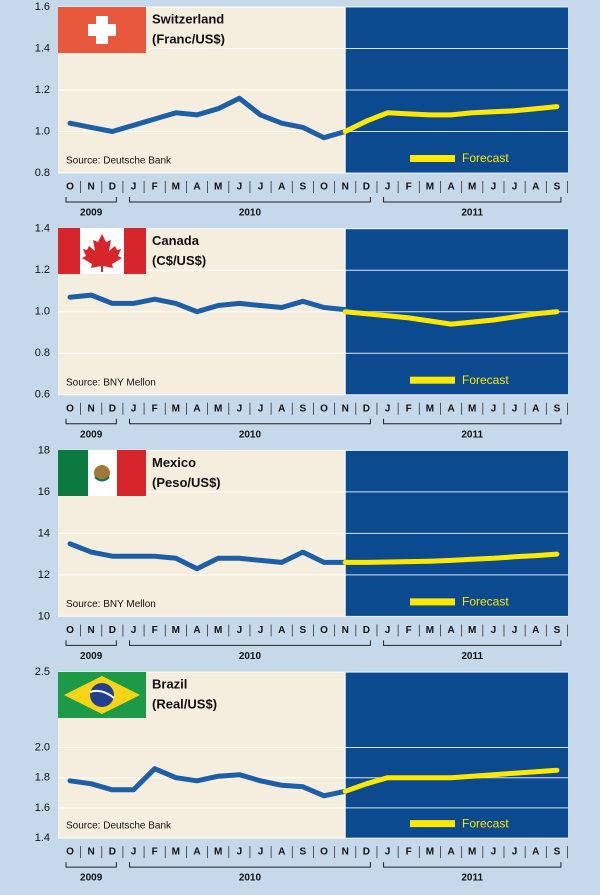 The height and width of the screenshot is (895, 600). What do you see at coordinates (184, 704) in the screenshot?
I see `chart-subtitle: (Real/US$)` at bounding box center [184, 704].